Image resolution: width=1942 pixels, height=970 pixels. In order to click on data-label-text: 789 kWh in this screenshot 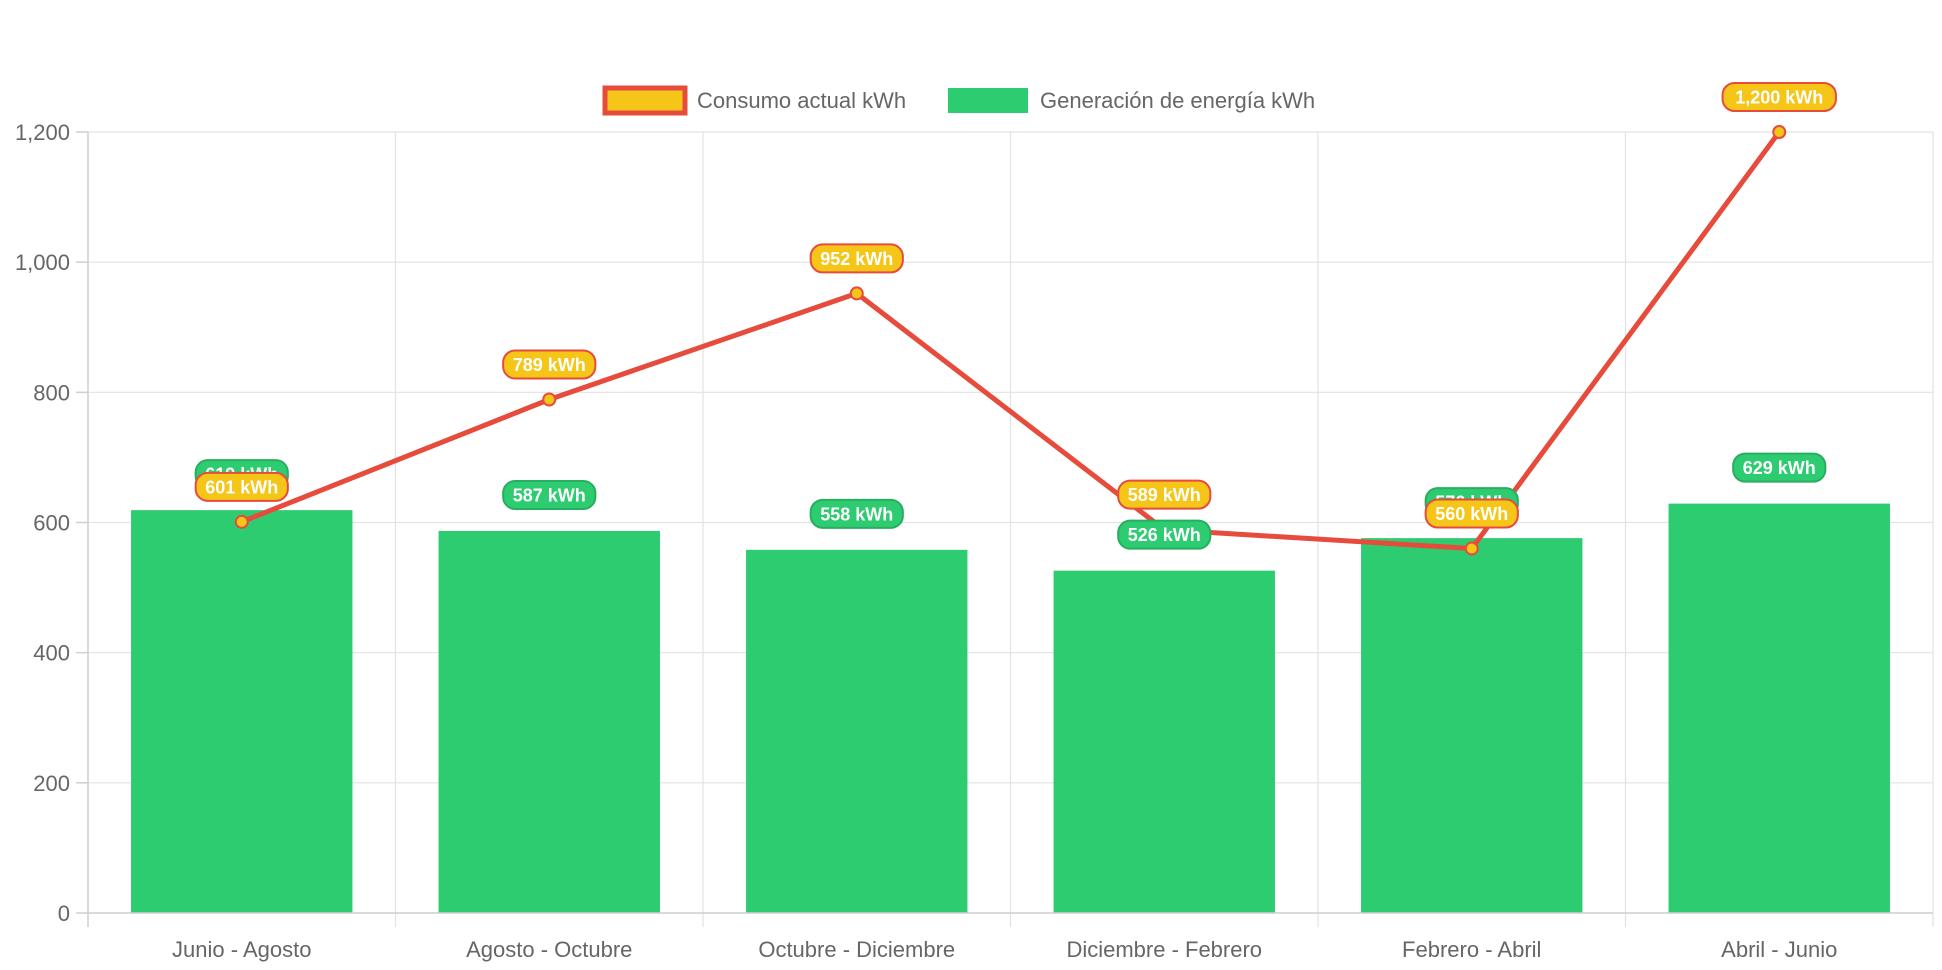, I will do `click(549, 365)`.